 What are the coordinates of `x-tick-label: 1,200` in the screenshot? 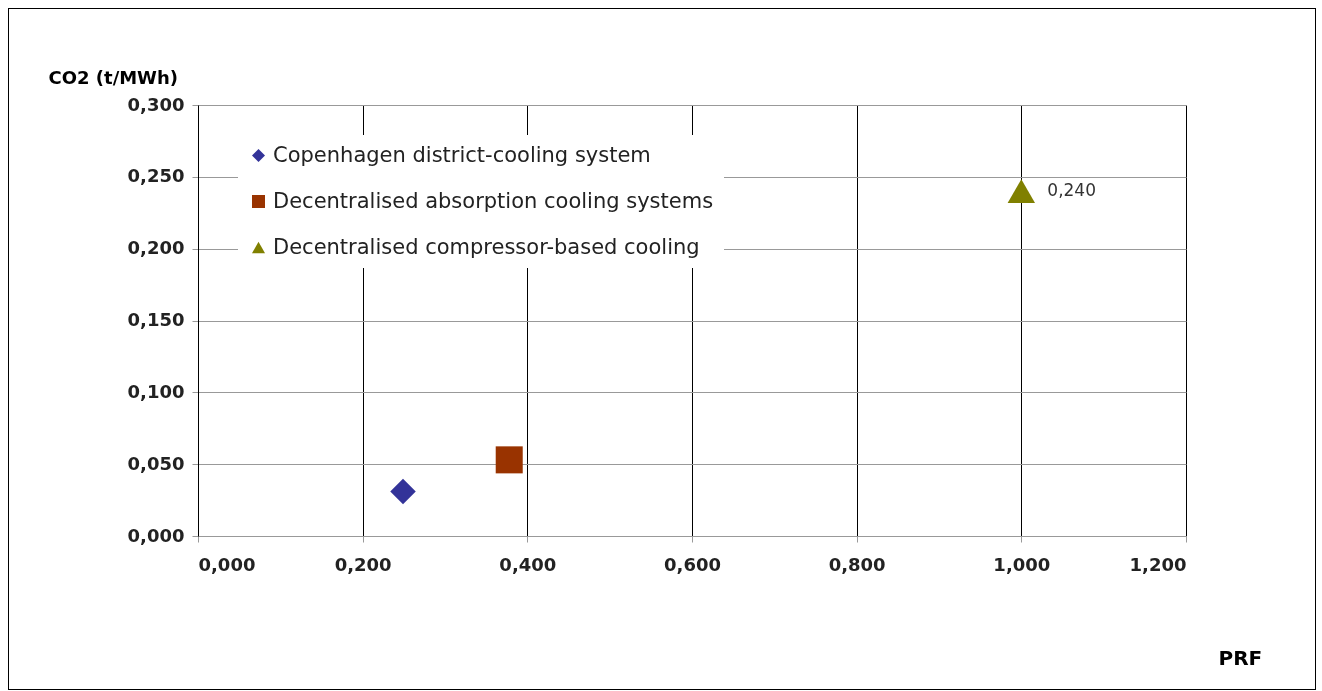 It's located at (1158, 564).